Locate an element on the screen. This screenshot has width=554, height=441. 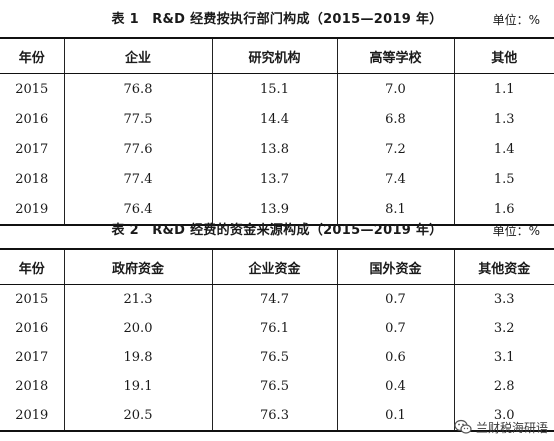
wechat-icon is located at coordinates (463, 427).